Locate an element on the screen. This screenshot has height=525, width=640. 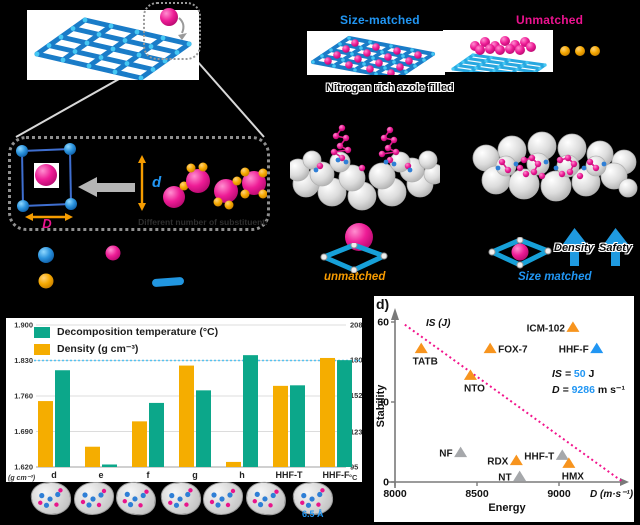
legend-swatch-temperature is located at coordinates (42, 332).